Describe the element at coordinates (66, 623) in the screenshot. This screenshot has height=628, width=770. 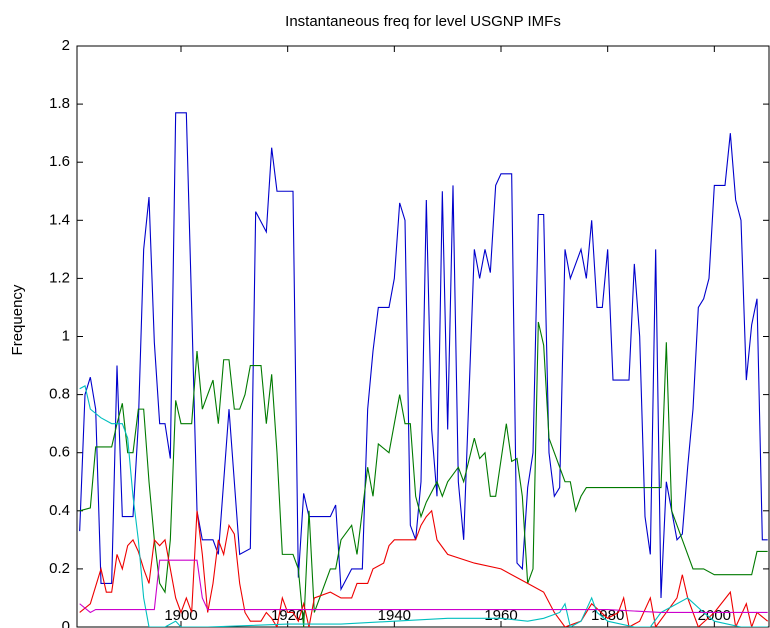
I see `y-tick-label: 0` at that location.